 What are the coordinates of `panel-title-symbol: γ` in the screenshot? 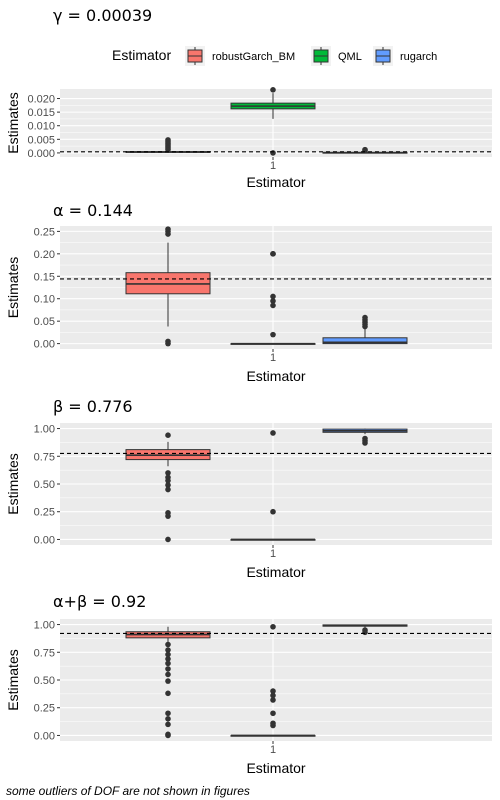 It's located at (57, 15).